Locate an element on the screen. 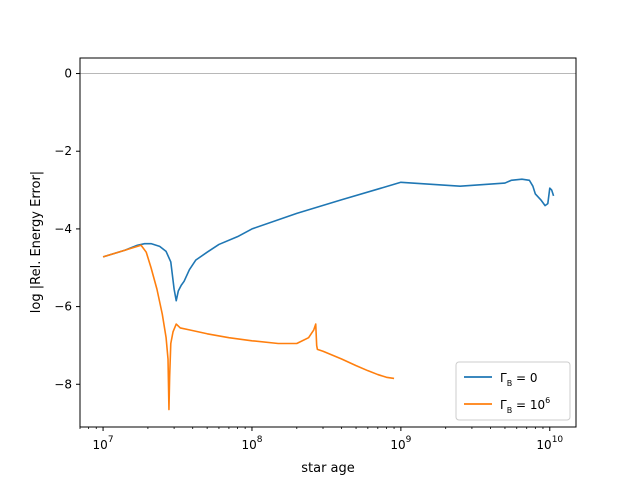 Image resolution: width=640 pixels, height=480 pixels. y-axis-ticks: 0 −2 −4 −6 −8 is located at coordinates (67, 229).